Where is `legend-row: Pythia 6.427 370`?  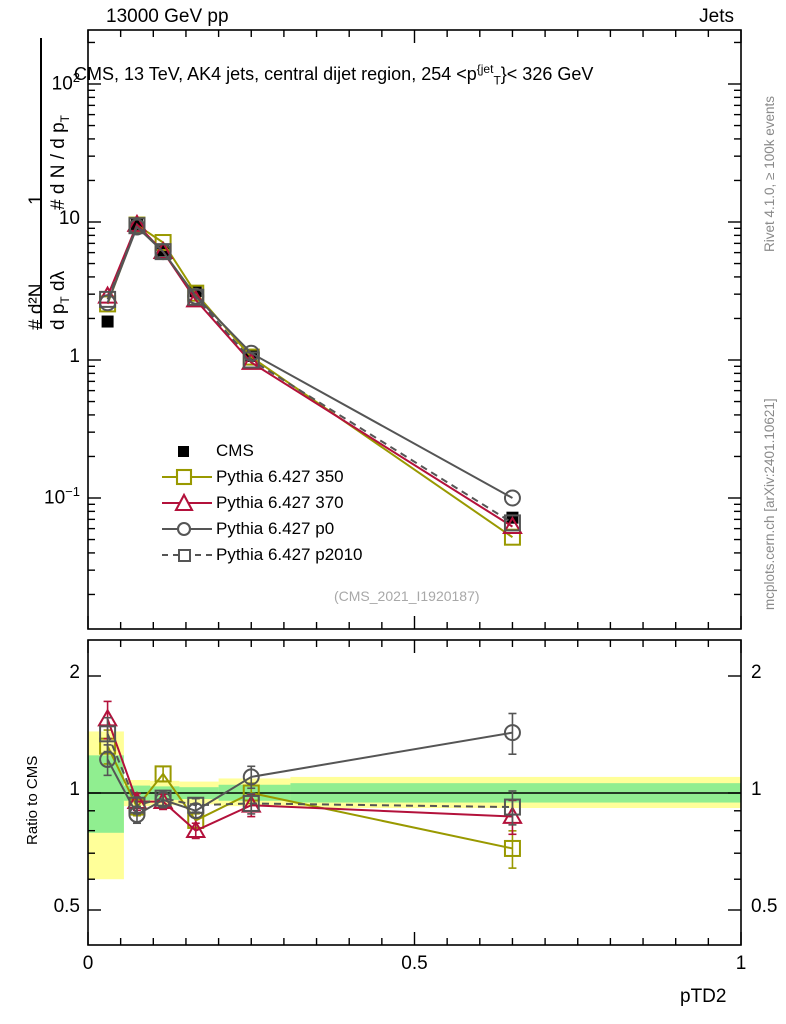
legend-row: Pythia 6.427 370 is located at coordinates (261, 503).